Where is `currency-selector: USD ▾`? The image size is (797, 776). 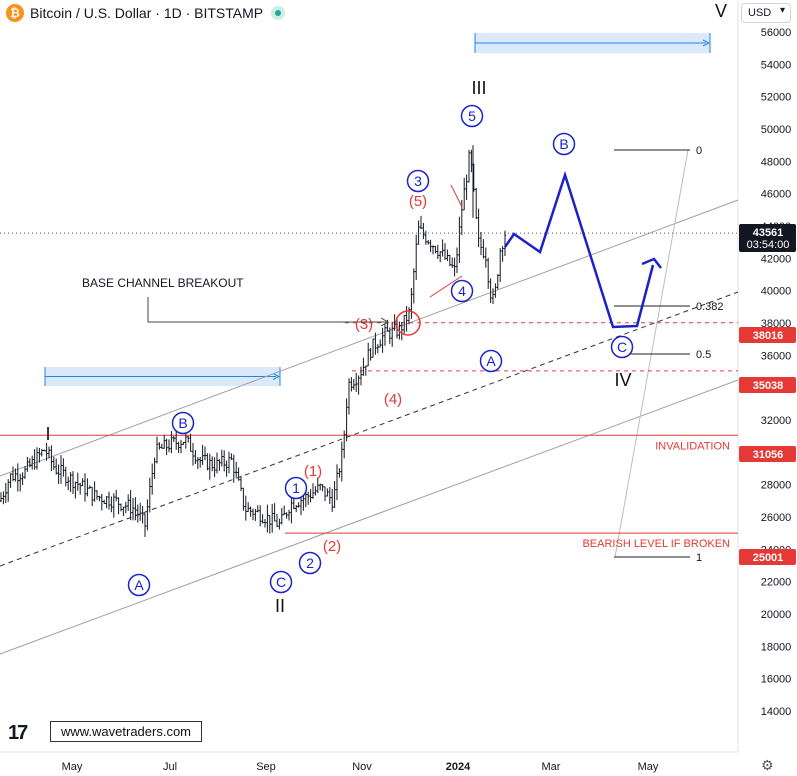
currency-selector: USD ▾ is located at coordinates (766, 13).